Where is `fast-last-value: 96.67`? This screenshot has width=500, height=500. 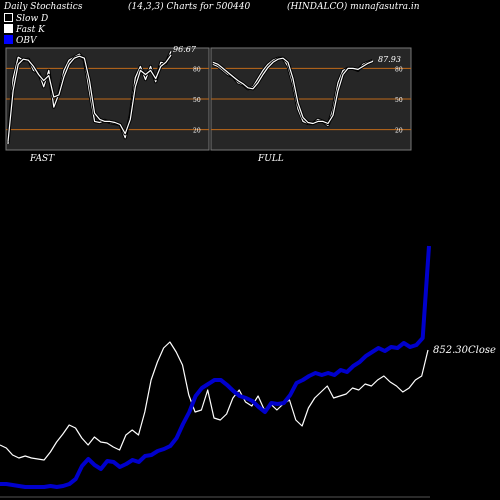
fast-last-value: 96.67 is located at coordinates (185, 49).